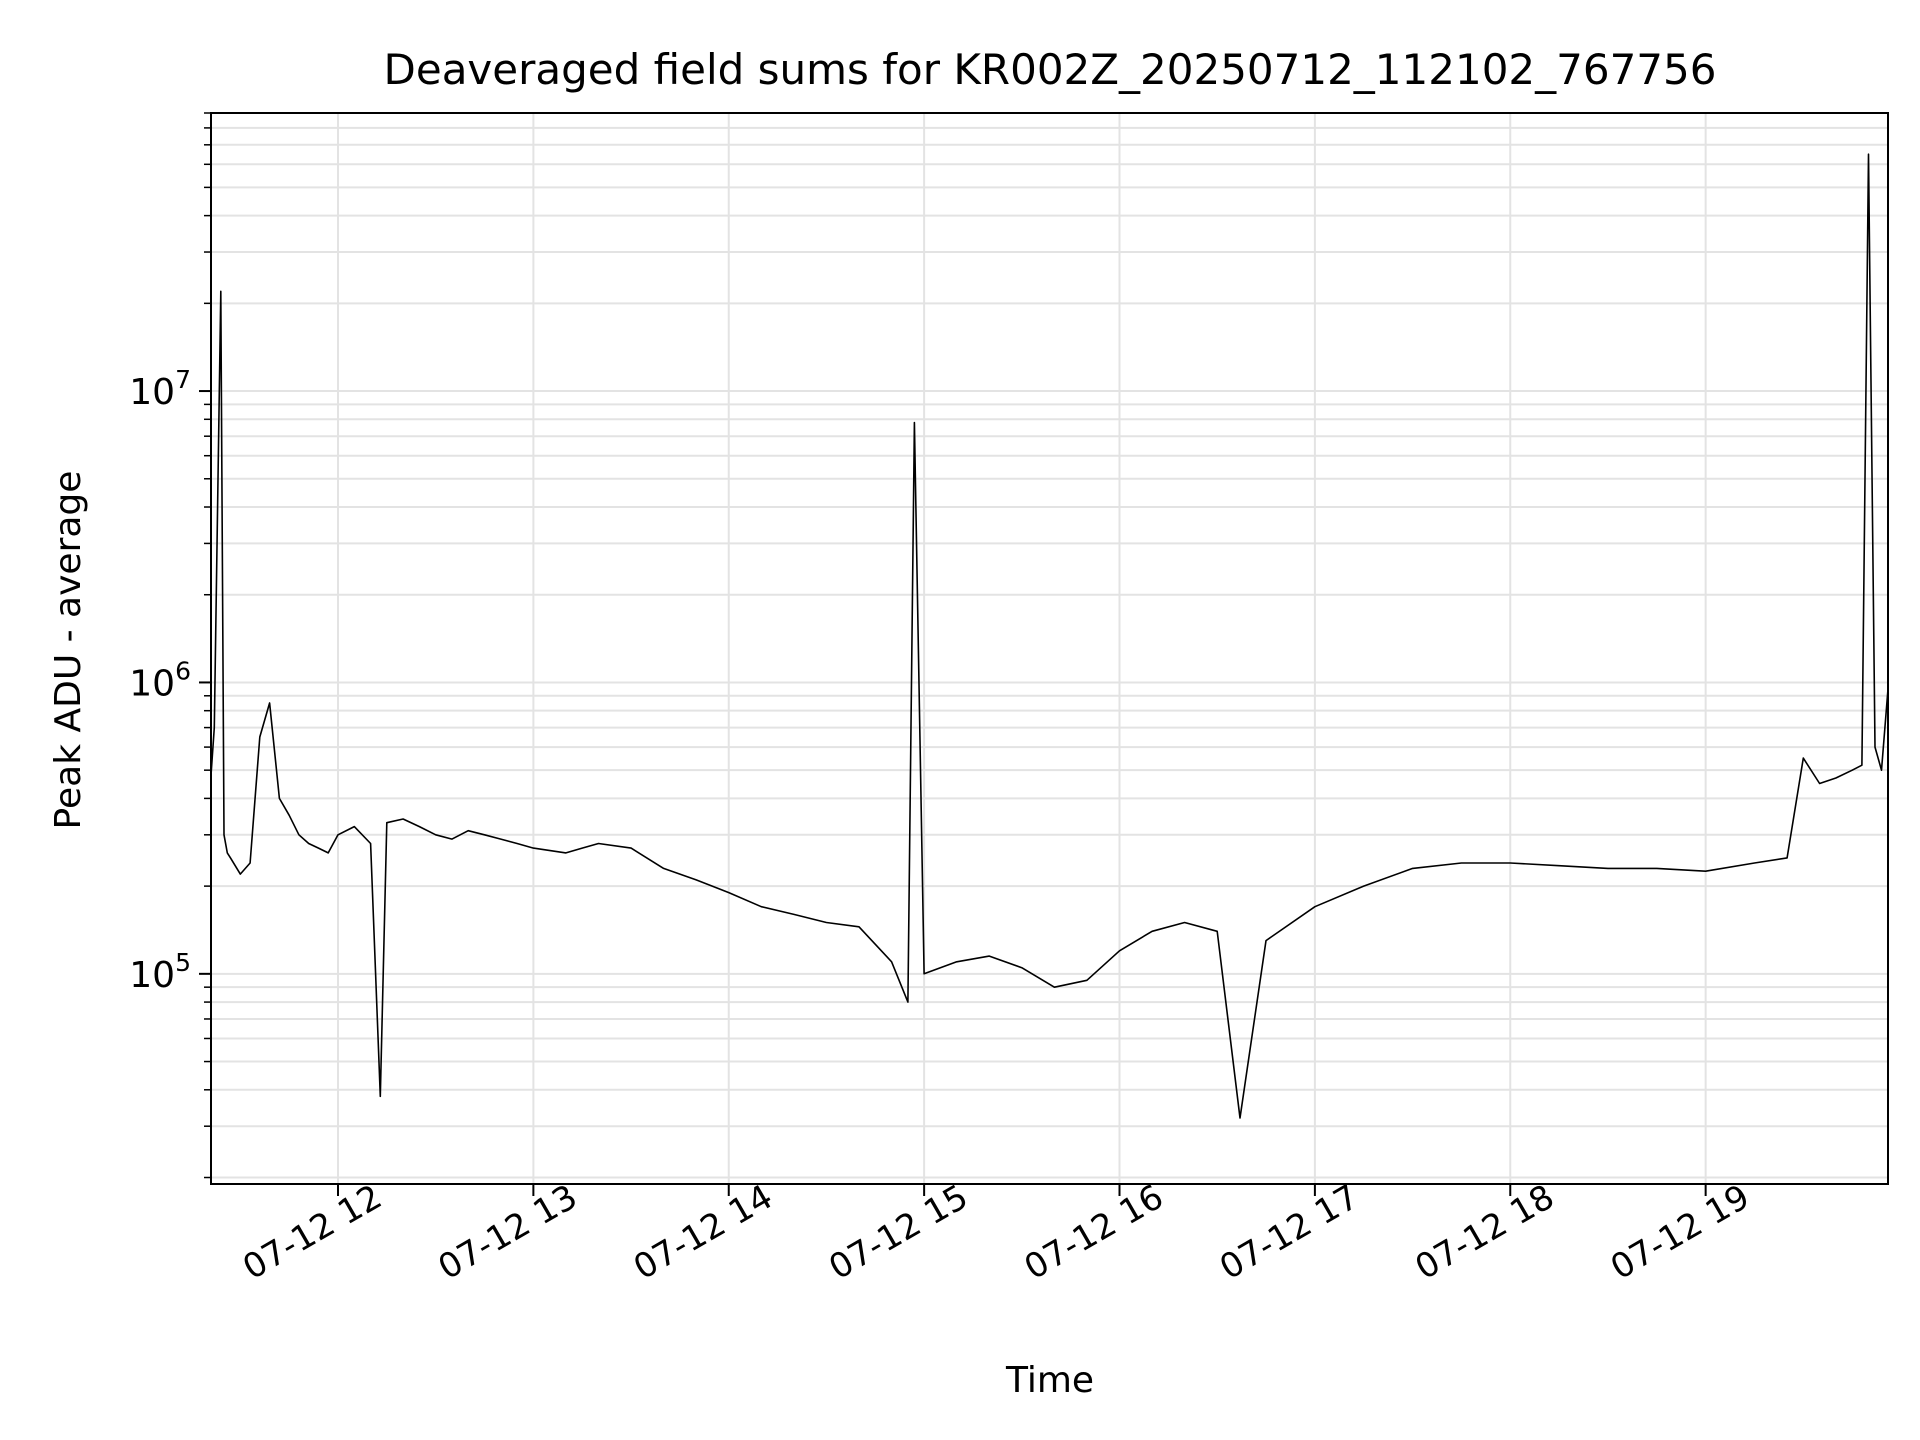 This screenshot has width=1920, height=1440. I want to click on y-tick-label: 10⁷, so click(160, 389).